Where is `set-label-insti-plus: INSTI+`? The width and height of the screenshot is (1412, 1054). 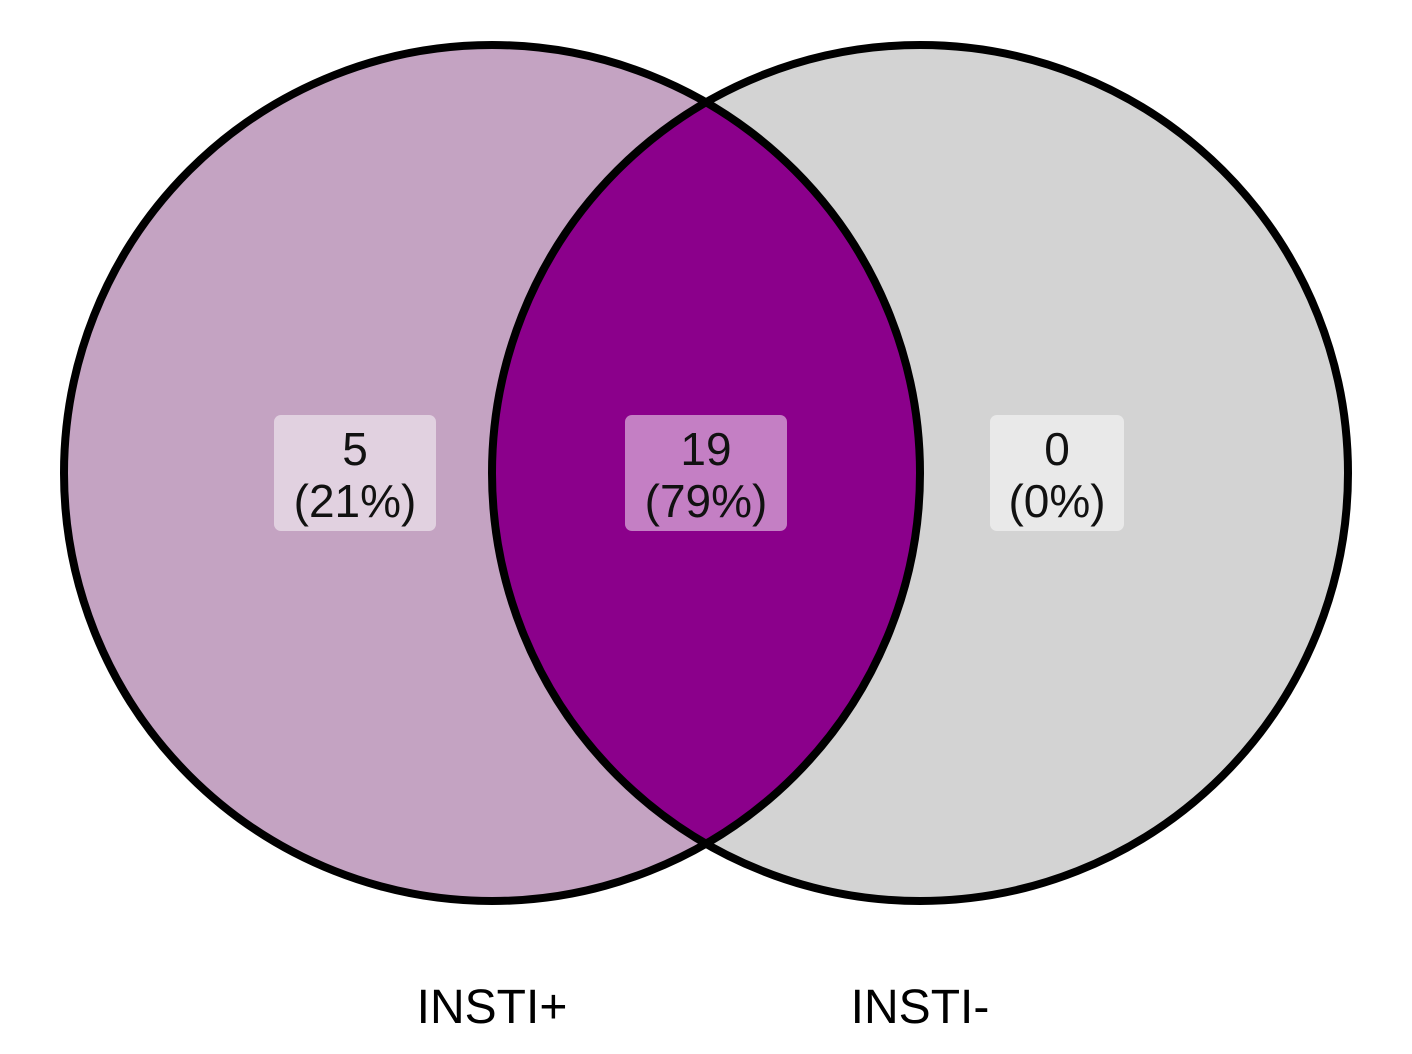 set-label-insti-plus: INSTI+ is located at coordinates (492, 1007).